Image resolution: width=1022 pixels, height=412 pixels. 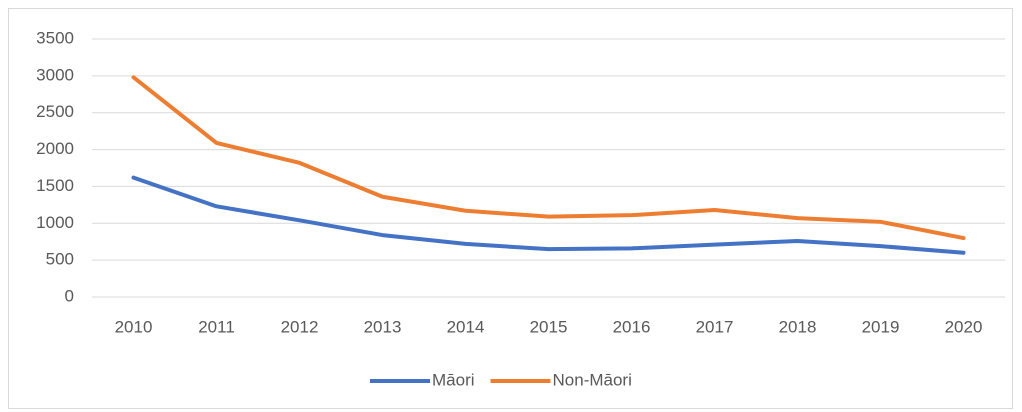 What do you see at coordinates (55, 111) in the screenshot?
I see `y-tick-label: 2500` at bounding box center [55, 111].